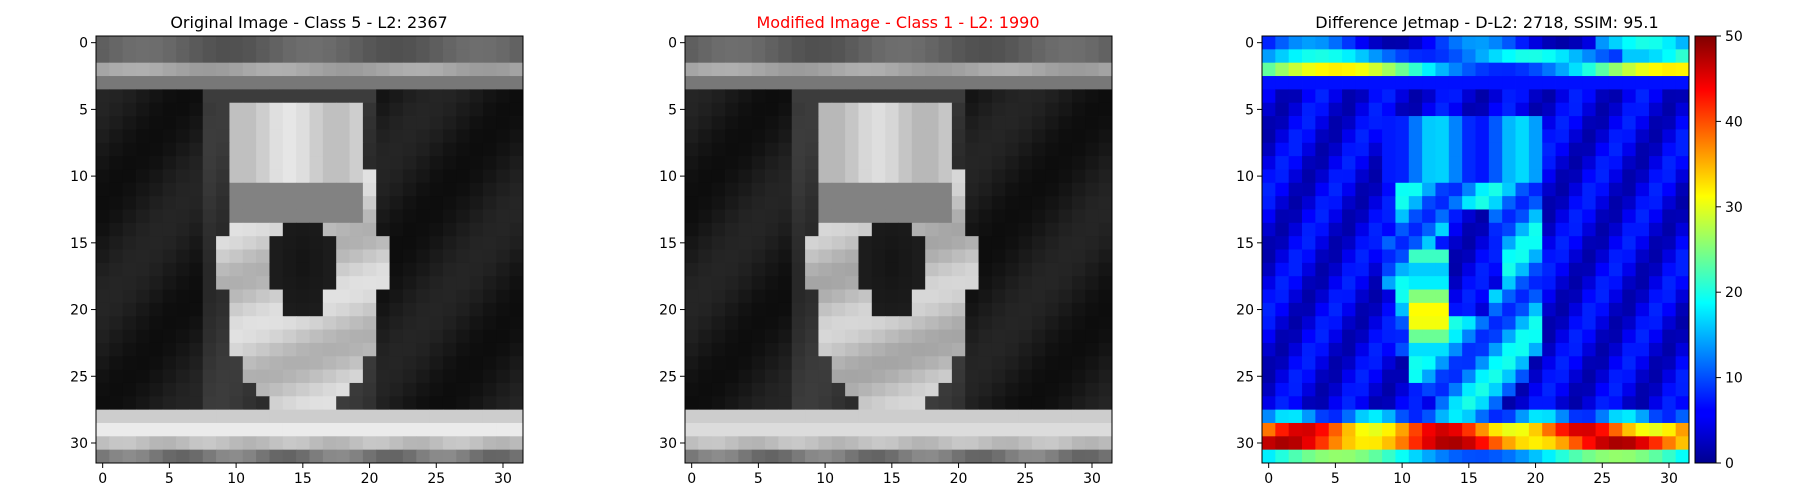  Describe the element at coordinates (79, 177) in the screenshot. I see `y-tick-label: 10` at that location.